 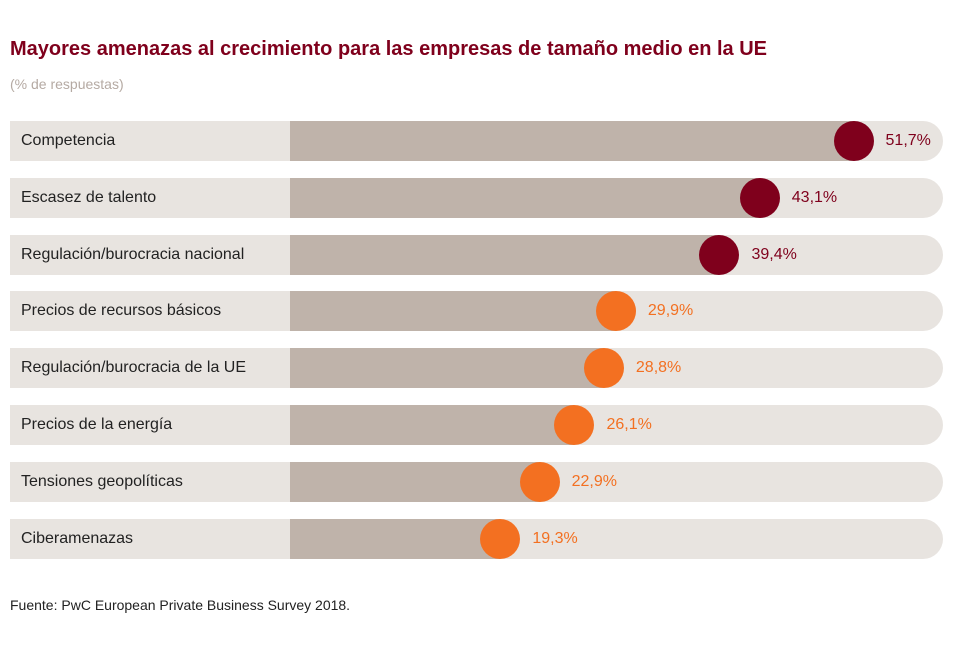 I want to click on bar-row: Escasez de talento 43,1%, so click(x=476, y=197).